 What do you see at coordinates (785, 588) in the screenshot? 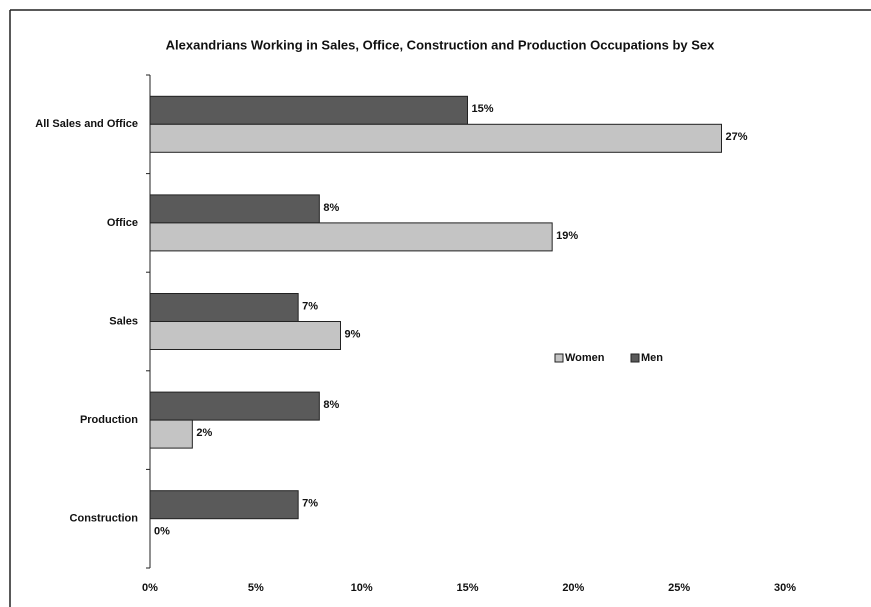
I see `x-tick-label: 30%` at bounding box center [785, 588].